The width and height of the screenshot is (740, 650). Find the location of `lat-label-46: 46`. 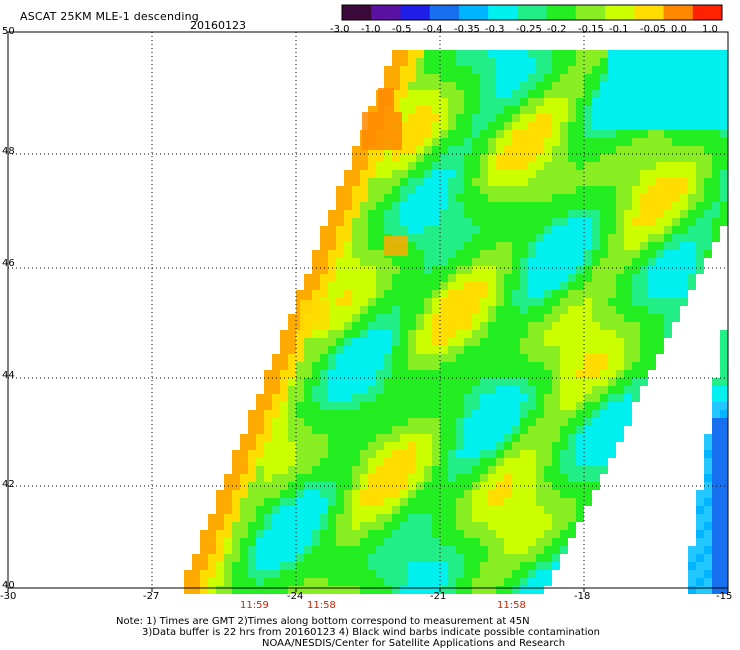

lat-label-46: 46 is located at coordinates (8, 263).